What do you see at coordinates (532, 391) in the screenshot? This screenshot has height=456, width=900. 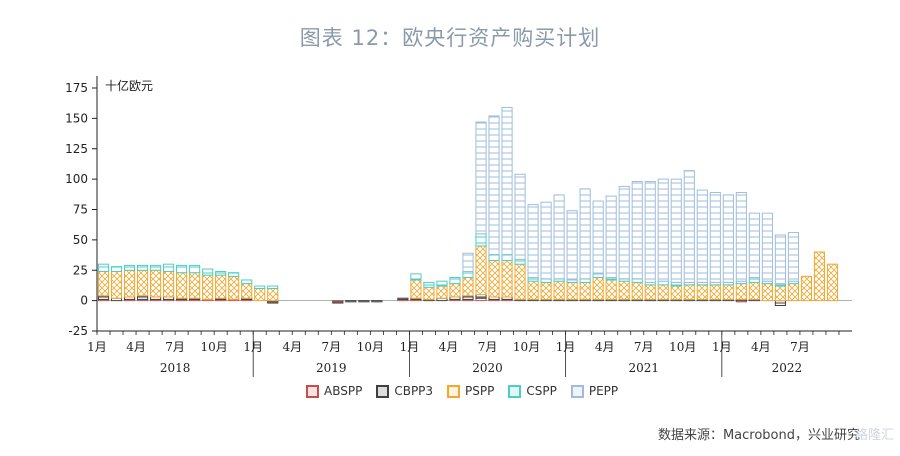 I see `legend-item-cspp: CSPP` at bounding box center [532, 391].